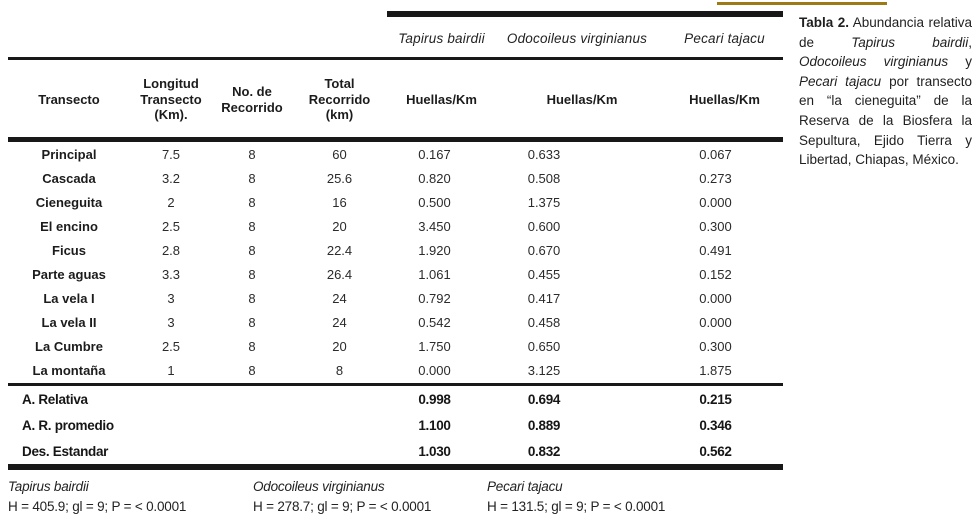 Image resolution: width=976 pixels, height=528 pixels. Describe the element at coordinates (715, 370) in the screenshot. I see `cell: 1.875` at that location.